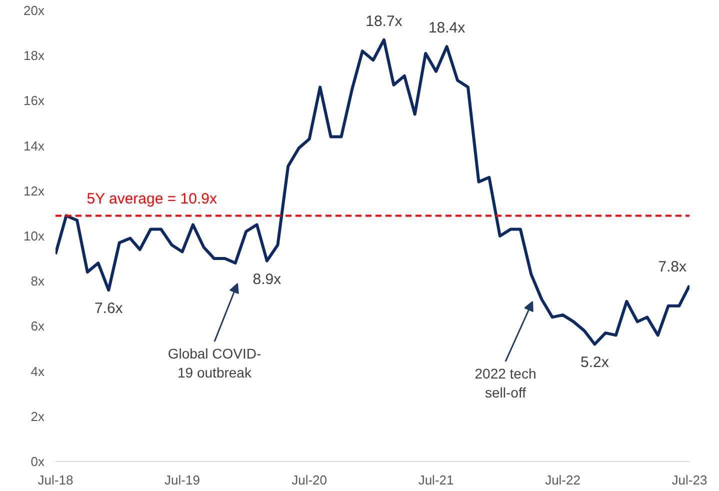 This screenshot has height=491, width=719. I want to click on y-tick-label: 4x, so click(37, 371).